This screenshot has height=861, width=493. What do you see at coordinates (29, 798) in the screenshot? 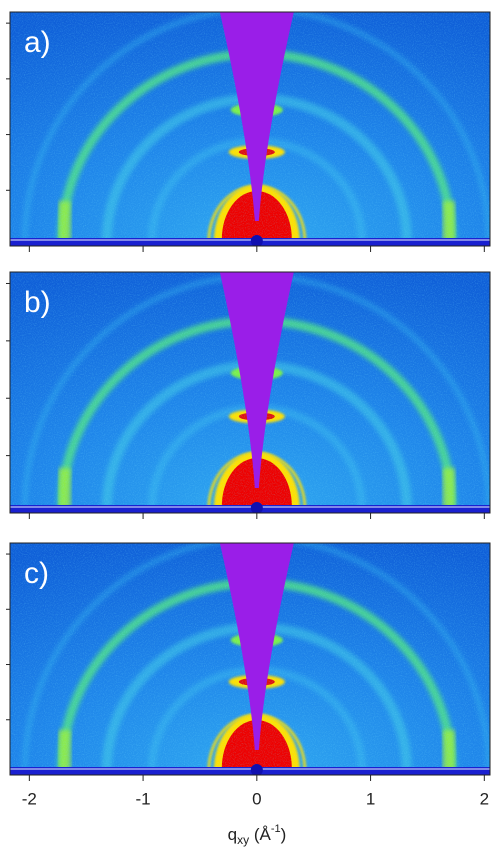
I see `x-tick-label: -2` at bounding box center [29, 798].